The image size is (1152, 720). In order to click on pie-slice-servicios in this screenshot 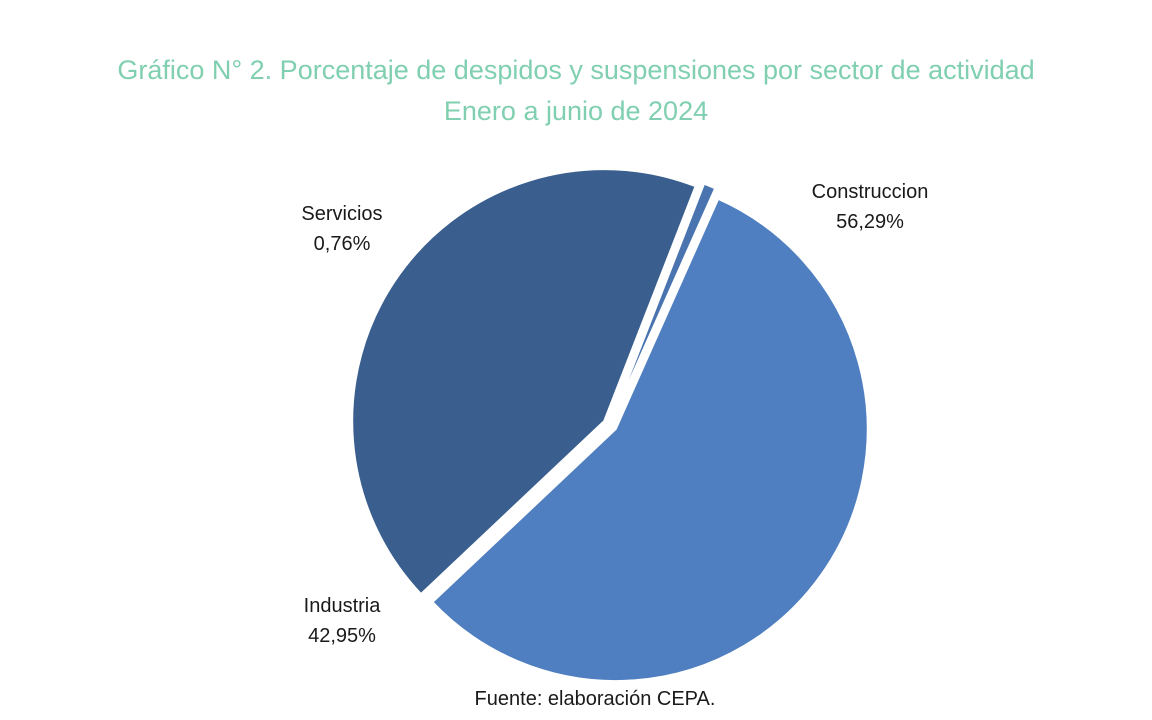, I will do `click(664, 300)`.